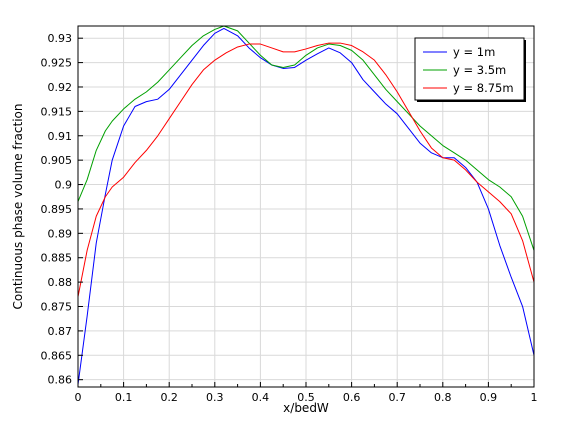 The height and width of the screenshot is (426, 570). Describe the element at coordinates (124, 397) in the screenshot. I see `x-tick-label: 0.1` at that location.